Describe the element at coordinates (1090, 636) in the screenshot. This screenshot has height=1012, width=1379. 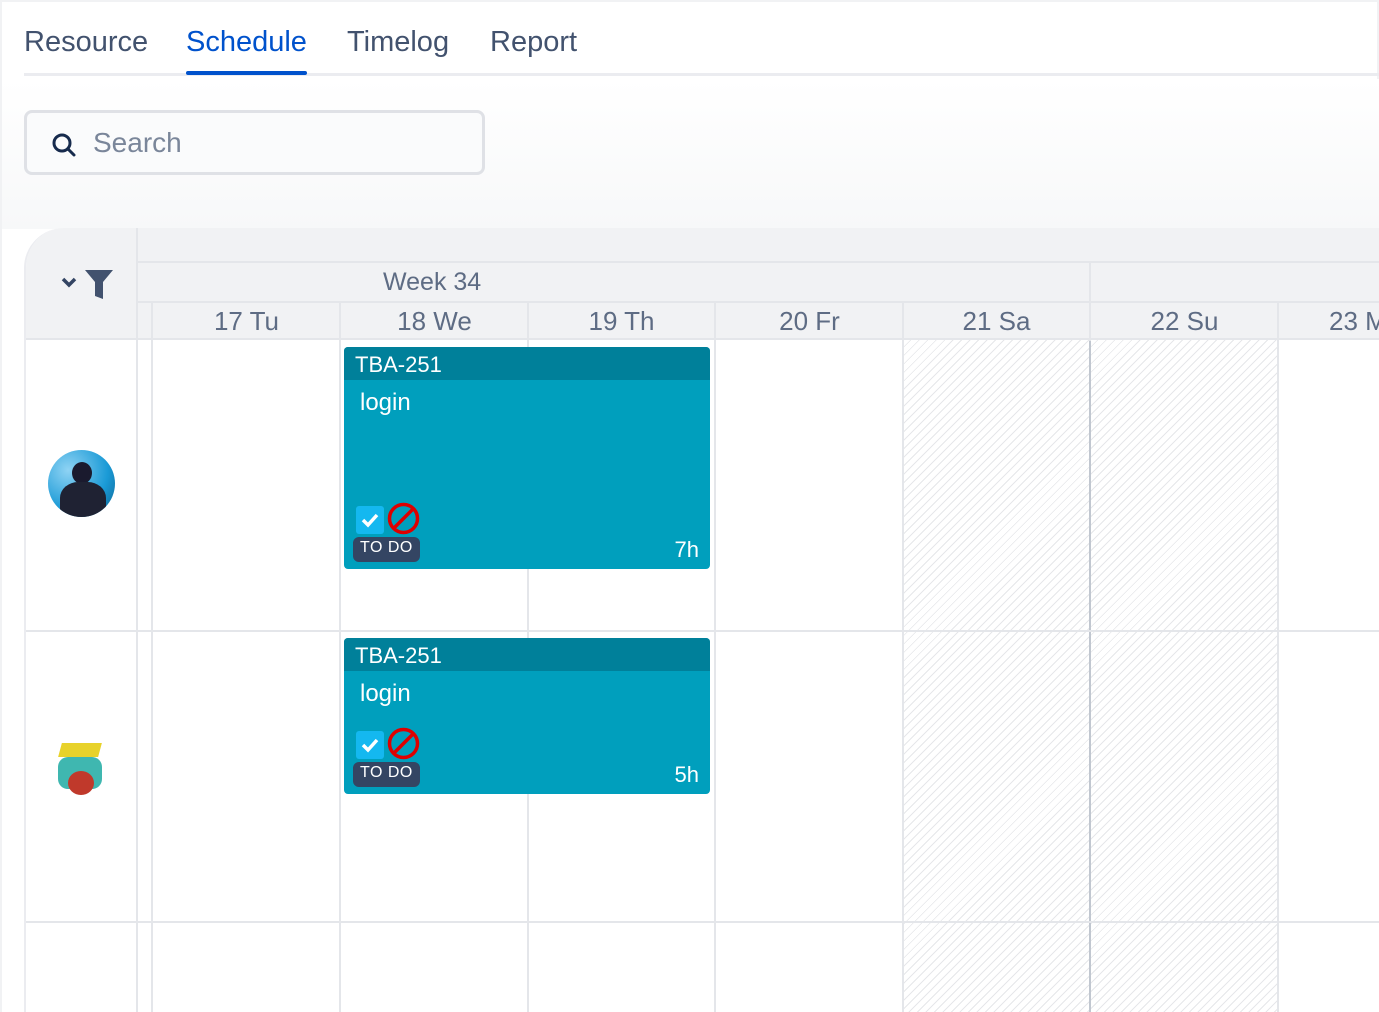
I see `week-divider` at that location.